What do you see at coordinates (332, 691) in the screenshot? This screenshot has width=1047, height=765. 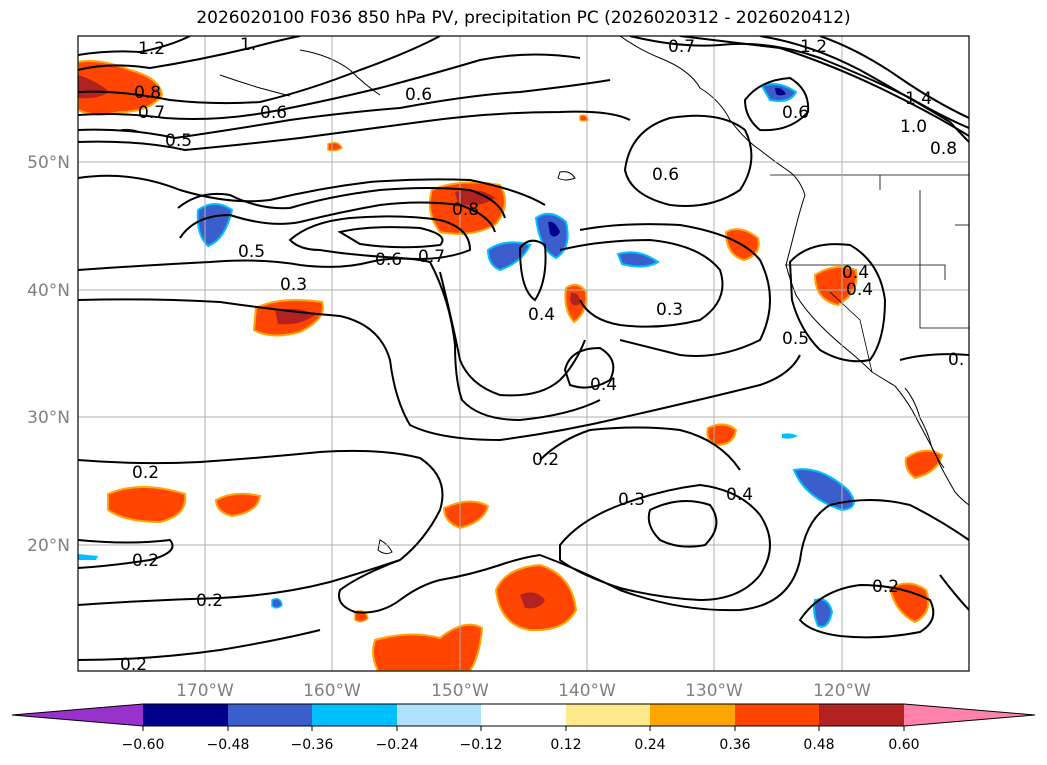 I see `lon-label: 160°W` at bounding box center [332, 691].